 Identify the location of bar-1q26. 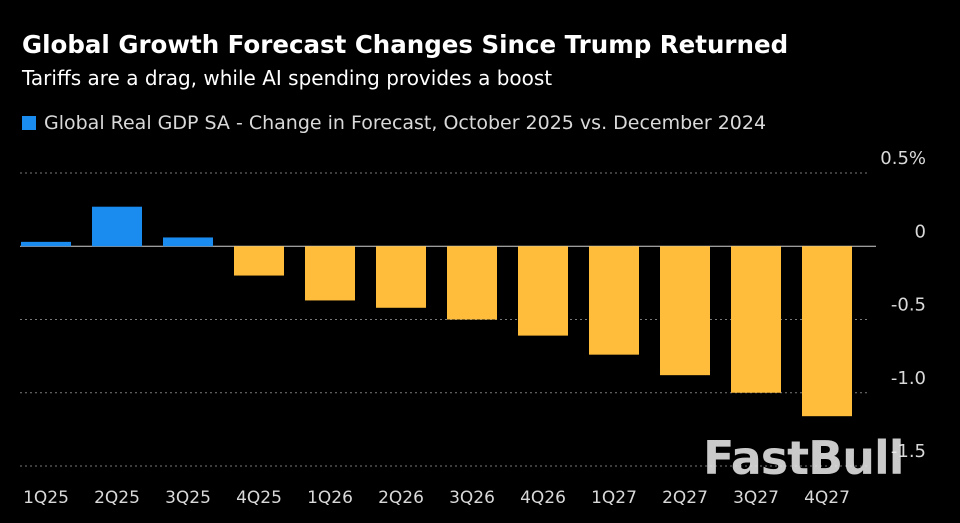
(330, 273).